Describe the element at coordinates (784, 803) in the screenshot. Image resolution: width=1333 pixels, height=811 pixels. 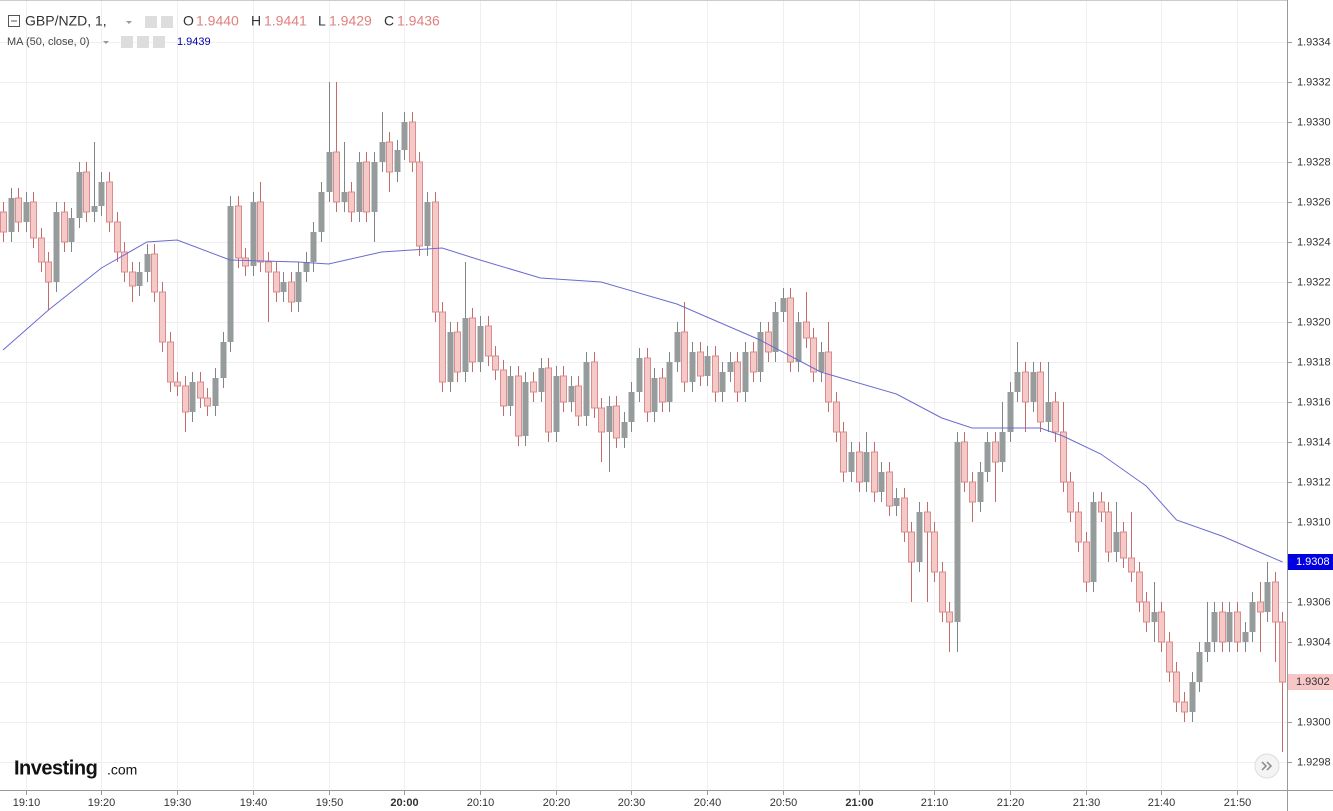
I see `x-tick-label: 20:50` at that location.